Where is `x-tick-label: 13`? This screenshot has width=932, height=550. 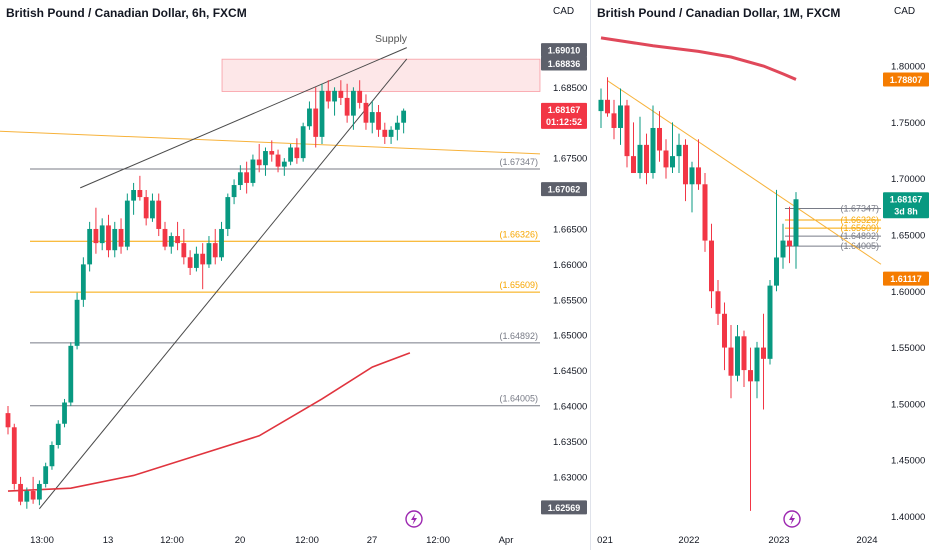 x-tick-label: 13 is located at coordinates (108, 540).